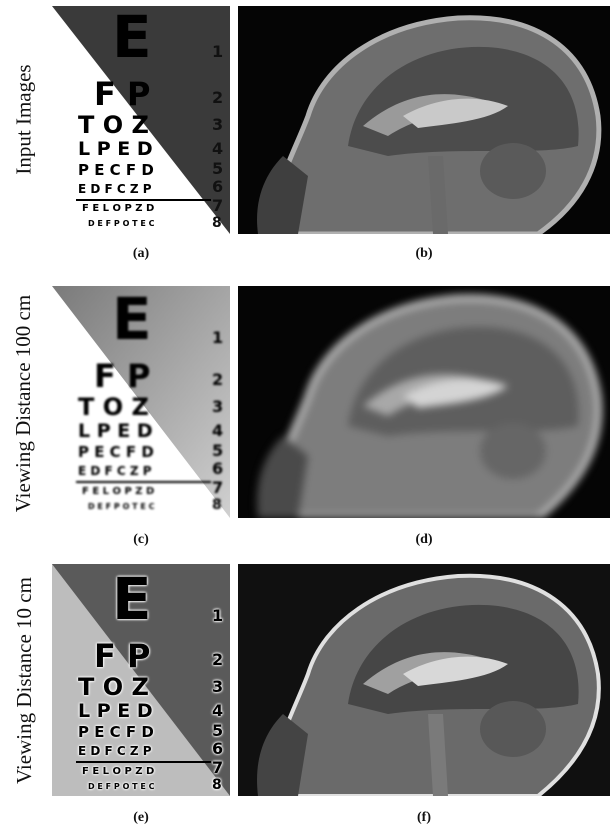 The width and height of the screenshot is (613, 836). What do you see at coordinates (424, 253) in the screenshot?
I see `caption-b: (b)` at bounding box center [424, 253].